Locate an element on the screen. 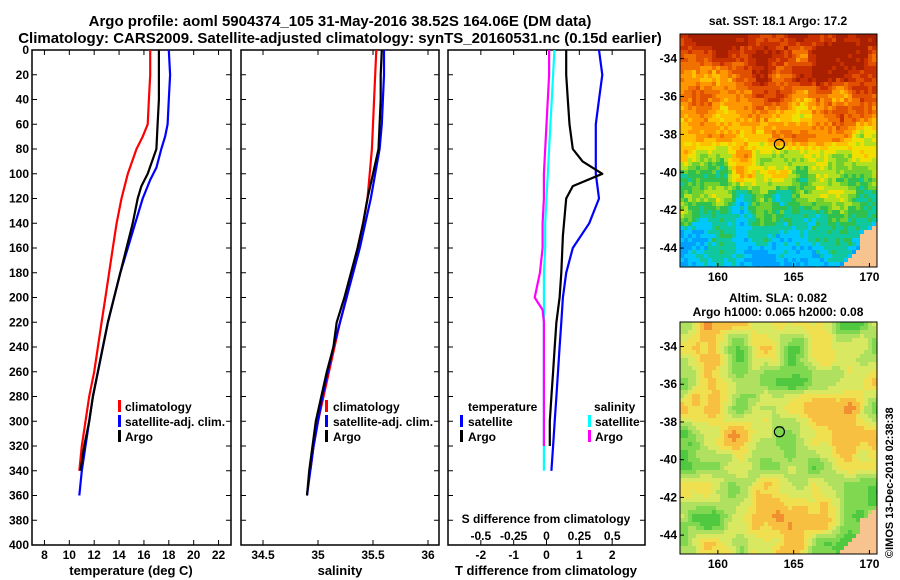 The height and width of the screenshot is (580, 900). y-tick-label: 320 is located at coordinates (19, 446).